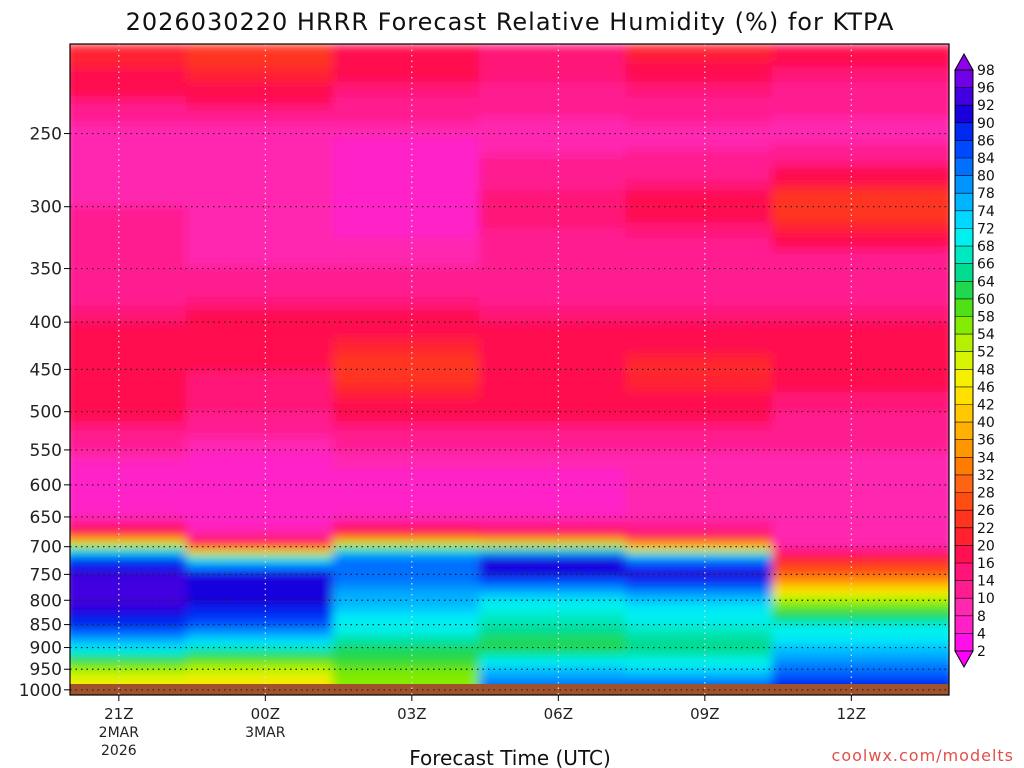  Describe the element at coordinates (923, 755) in the screenshot. I see `credit-link: coolwx.com/modelts` at that location.